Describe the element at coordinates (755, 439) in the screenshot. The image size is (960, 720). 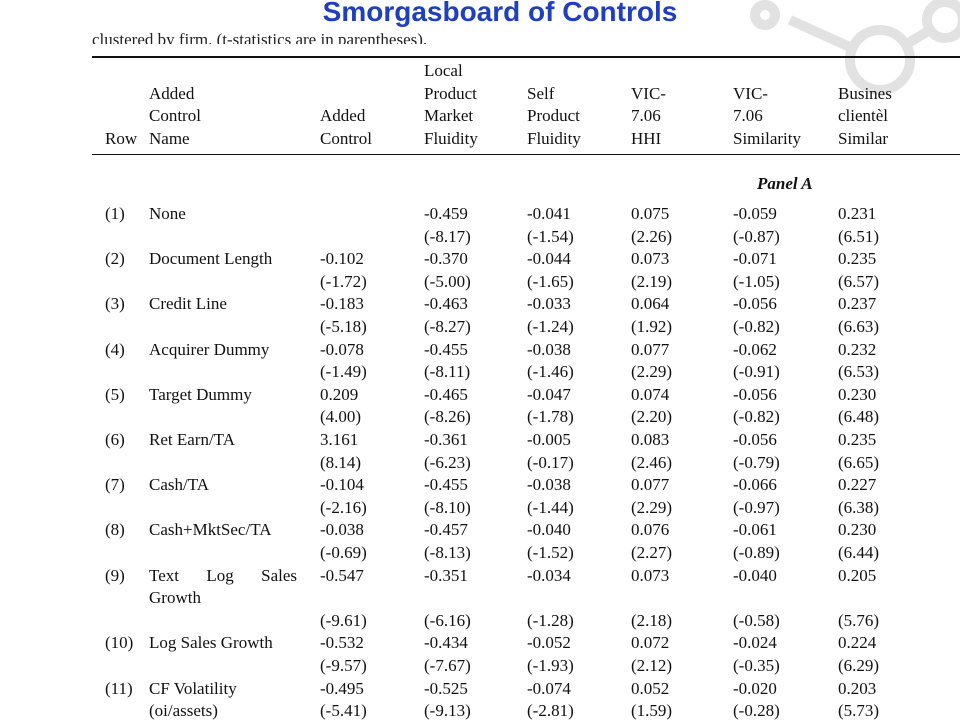
I see `coefficient: -0.056` at that location.